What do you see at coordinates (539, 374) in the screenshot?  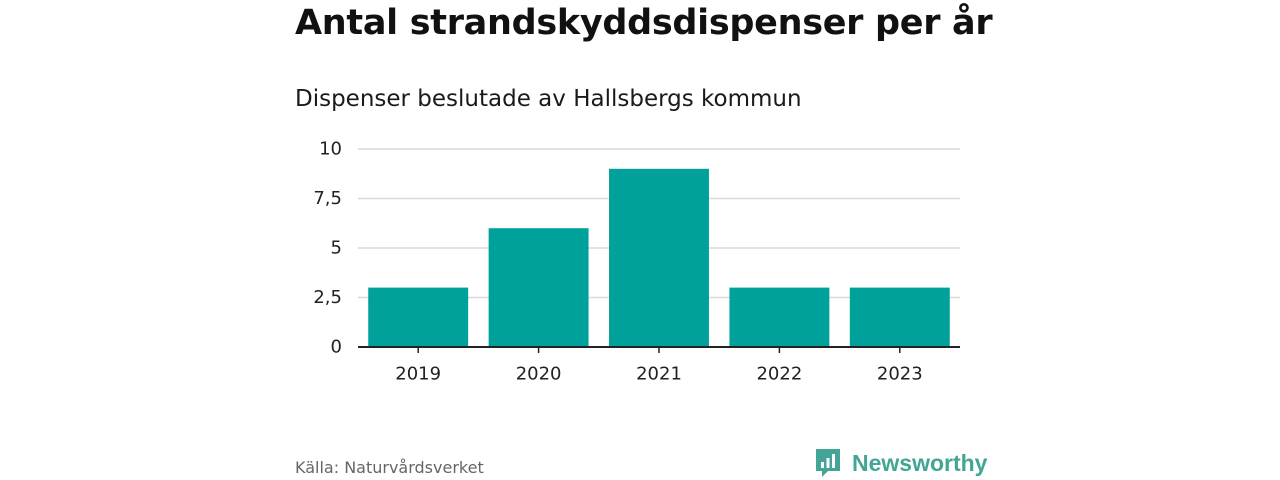 I see `x-tick-label: 2020` at bounding box center [539, 374].